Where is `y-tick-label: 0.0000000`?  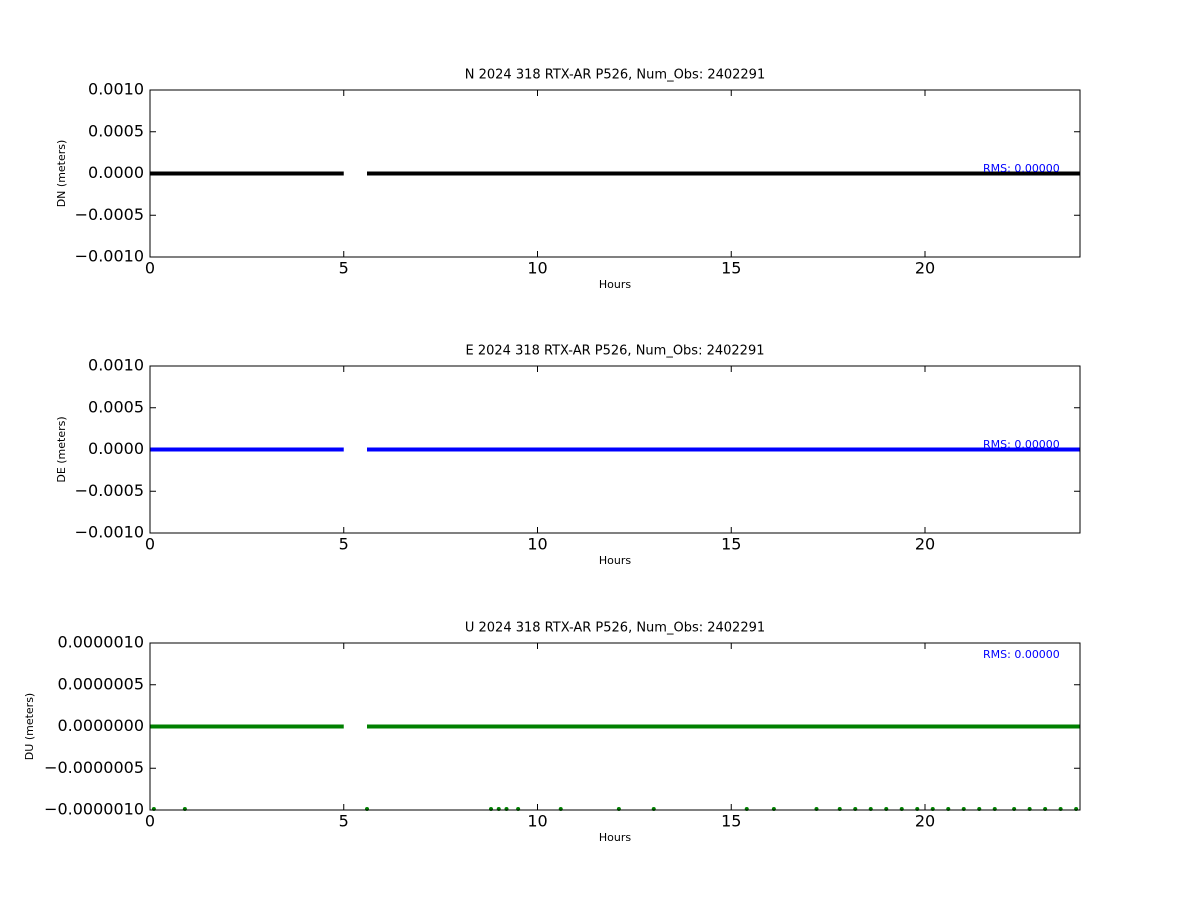 y-tick-label: 0.0000000 is located at coordinates (100, 725).